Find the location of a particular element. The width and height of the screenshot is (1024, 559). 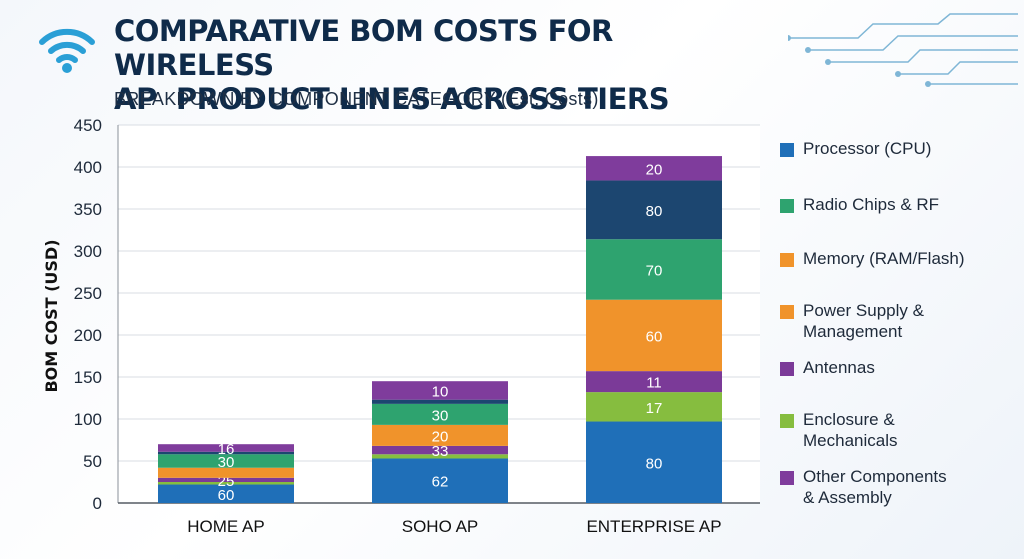

legend-item-power: Power Supply & Management is located at coordinates (899, 321).